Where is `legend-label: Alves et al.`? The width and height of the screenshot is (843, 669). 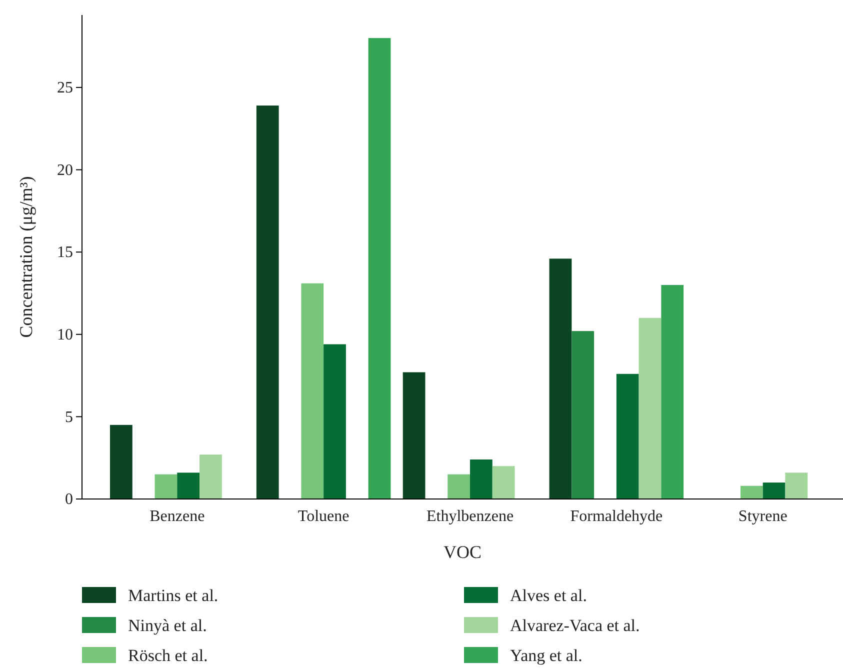 legend-label: Alves et al. is located at coordinates (548, 595).